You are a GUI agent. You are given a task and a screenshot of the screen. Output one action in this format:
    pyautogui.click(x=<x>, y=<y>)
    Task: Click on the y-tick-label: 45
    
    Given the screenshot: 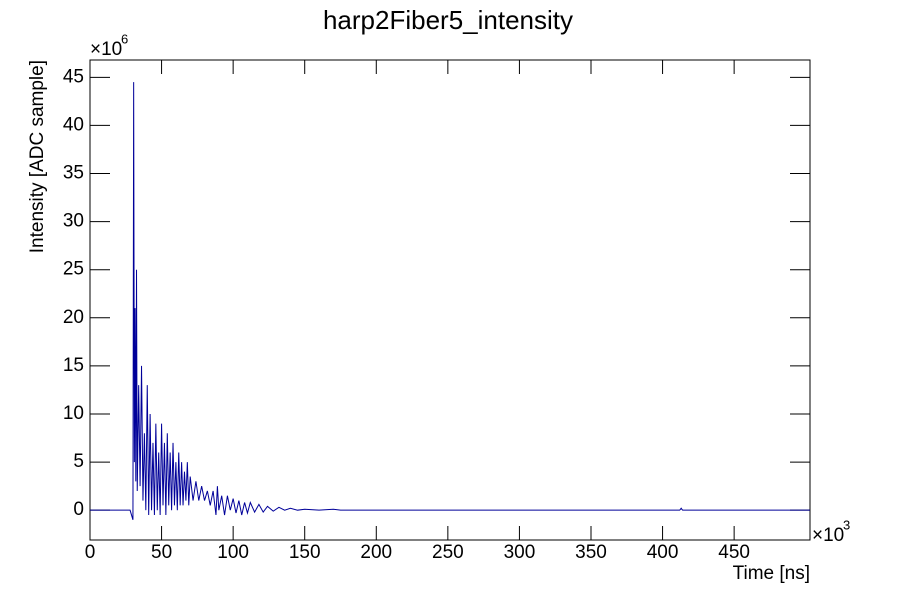 What is the action you would take?
    pyautogui.click(x=73, y=76)
    